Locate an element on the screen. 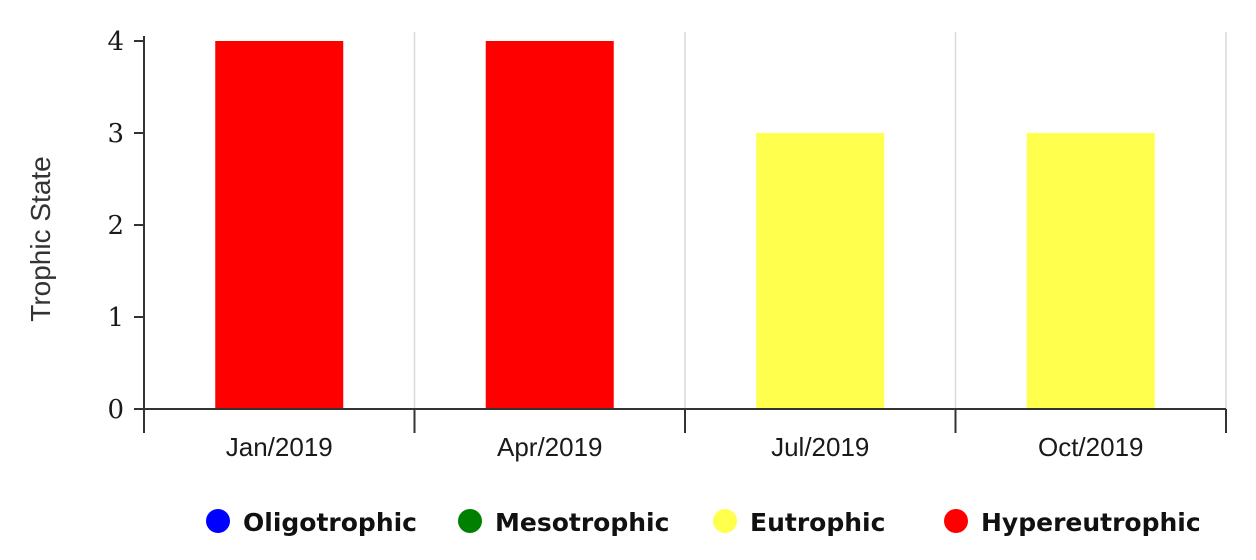 The height and width of the screenshot is (560, 1256). y-tick-label: 0 is located at coordinates (115, 410).